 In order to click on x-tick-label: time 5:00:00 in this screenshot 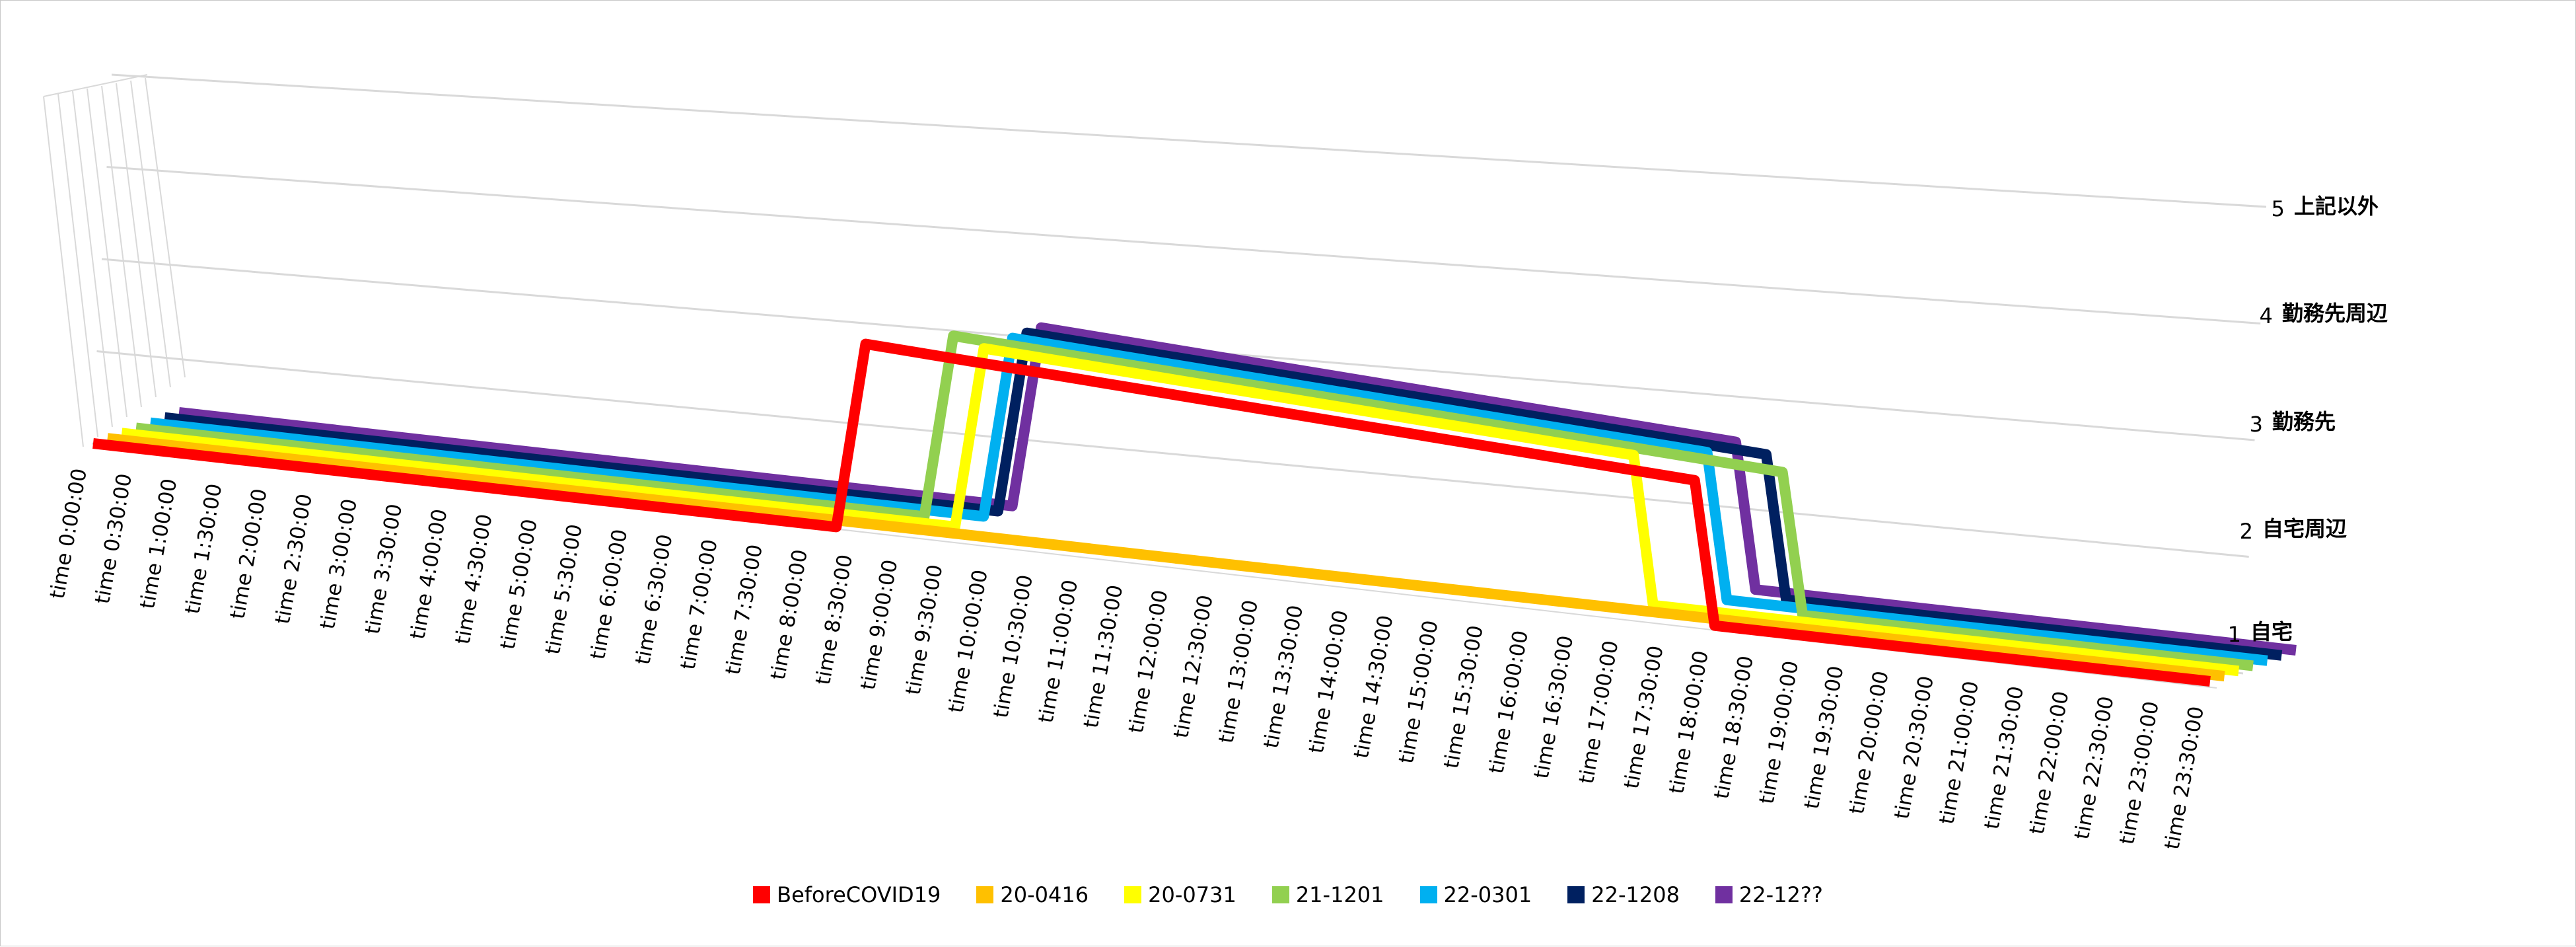, I will do `click(519, 584)`.